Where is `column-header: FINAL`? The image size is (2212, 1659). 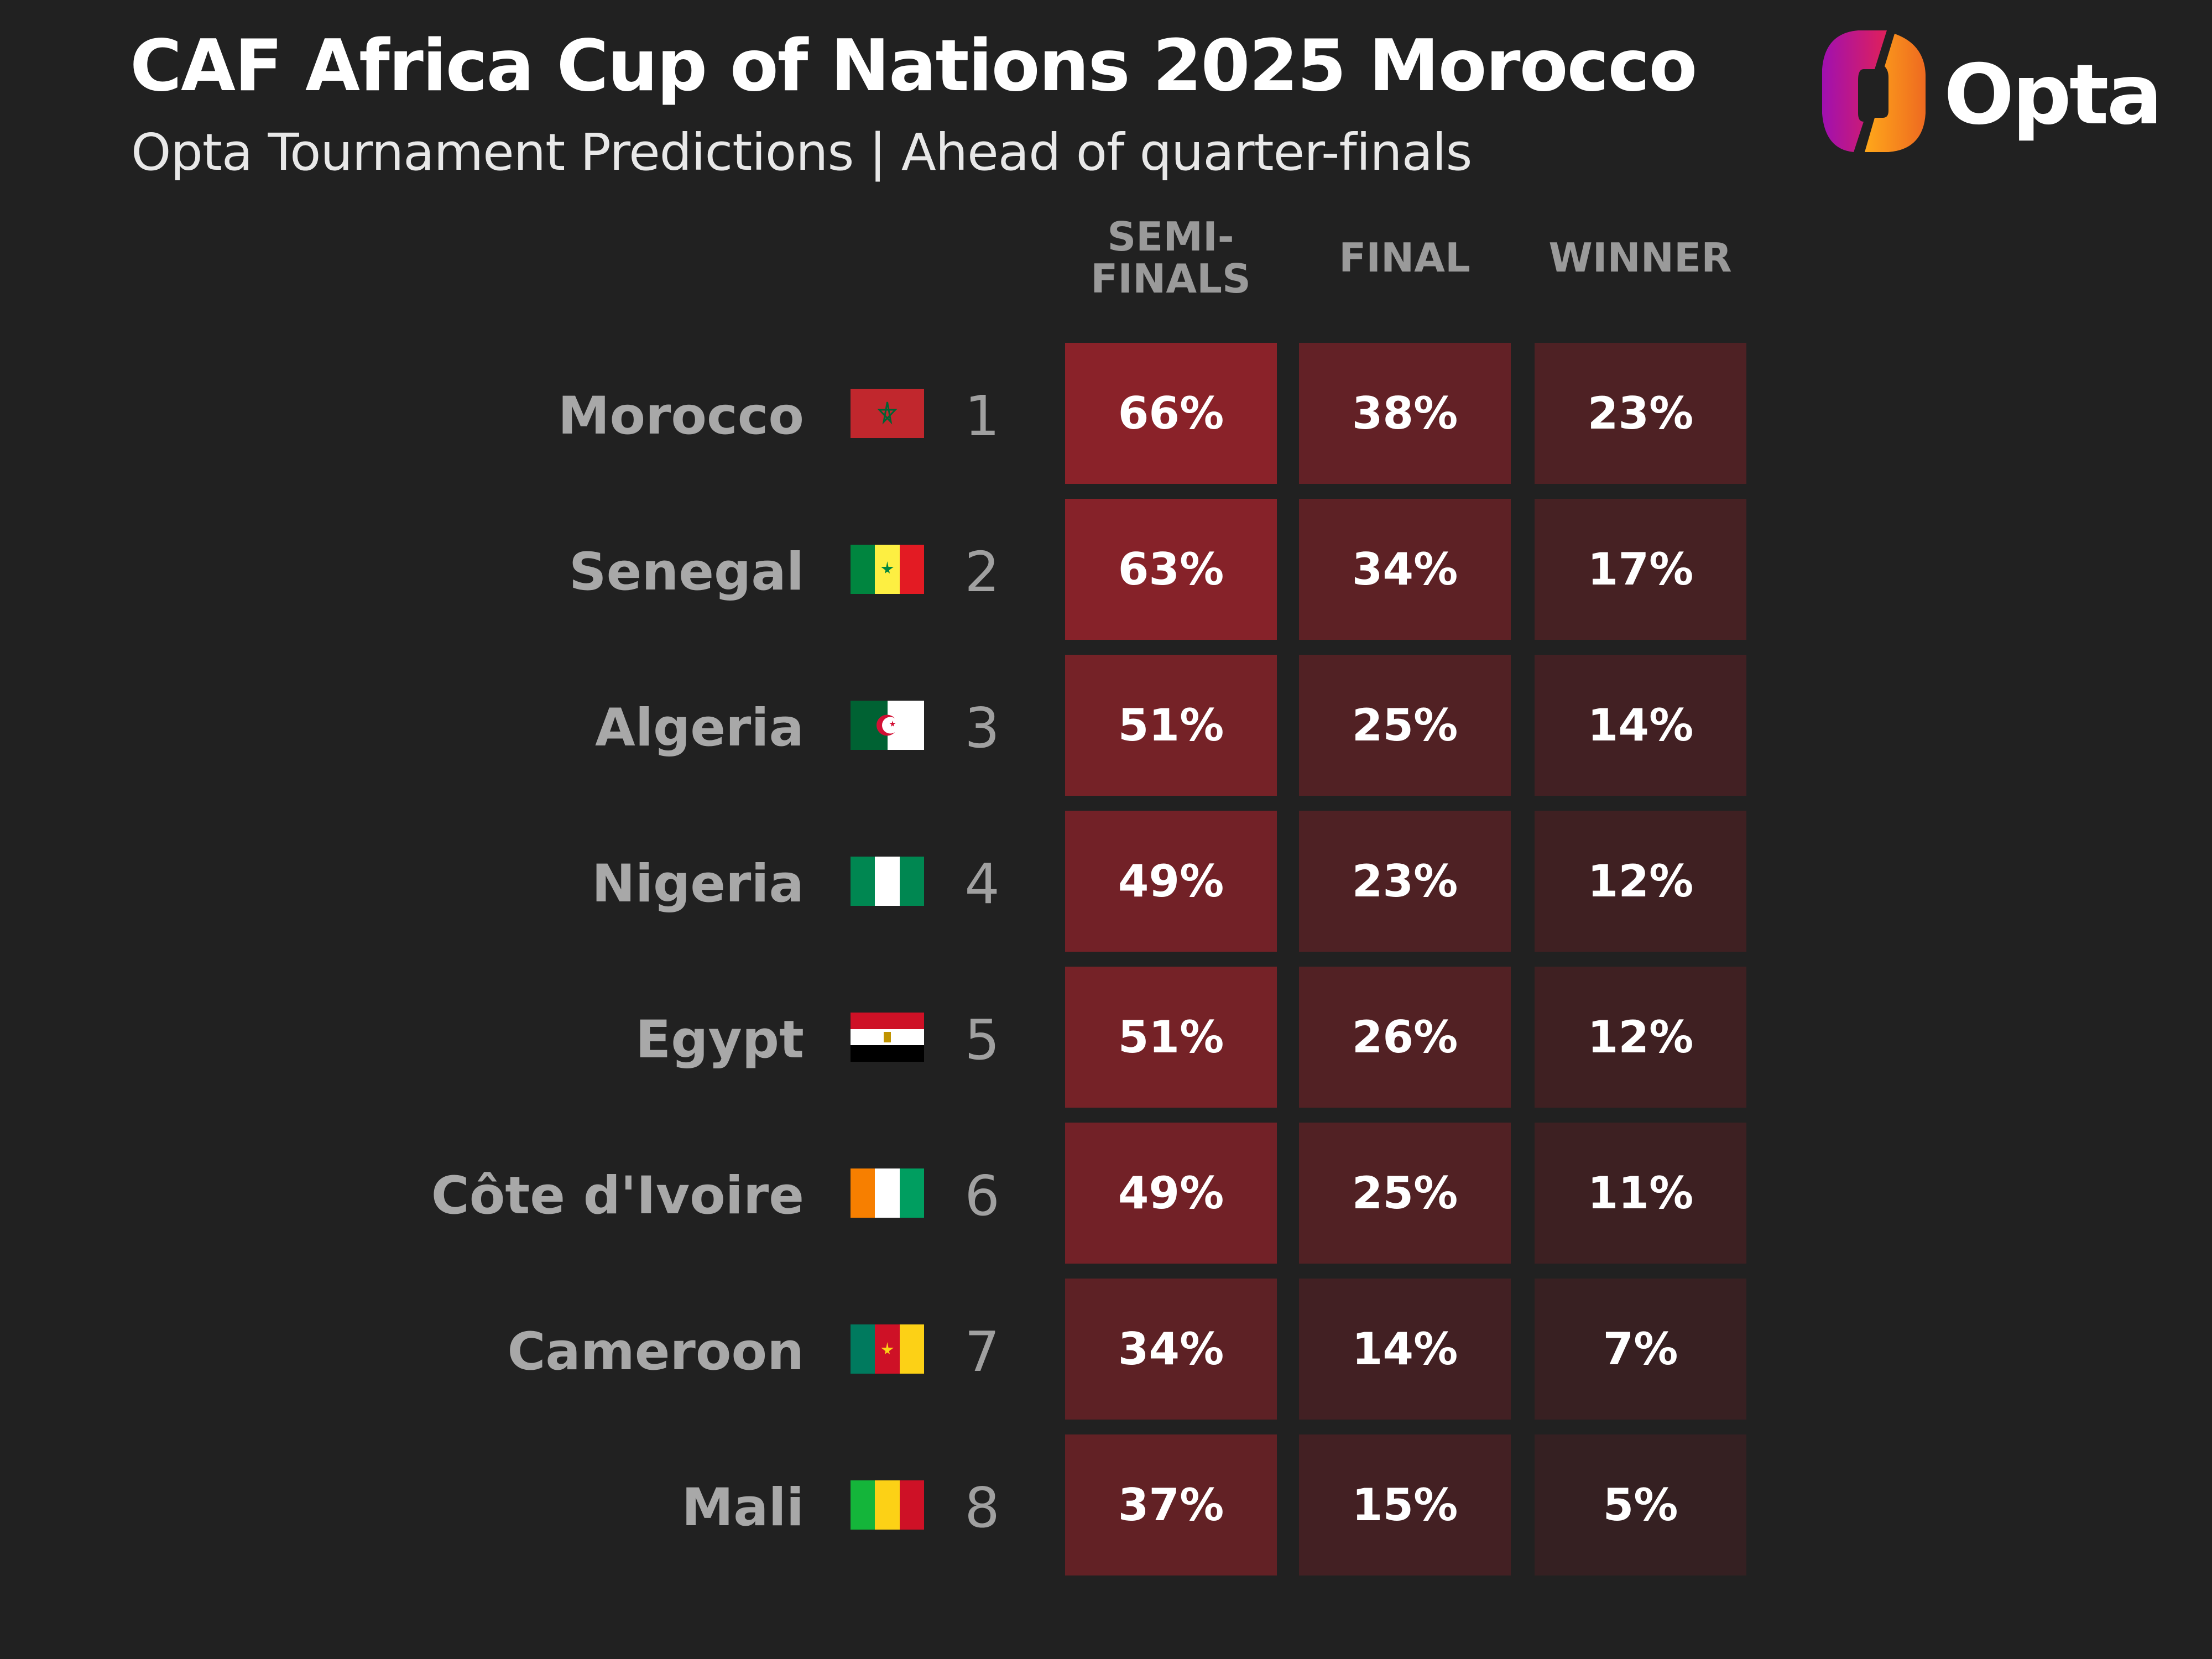 column-header: FINAL is located at coordinates (1404, 258).